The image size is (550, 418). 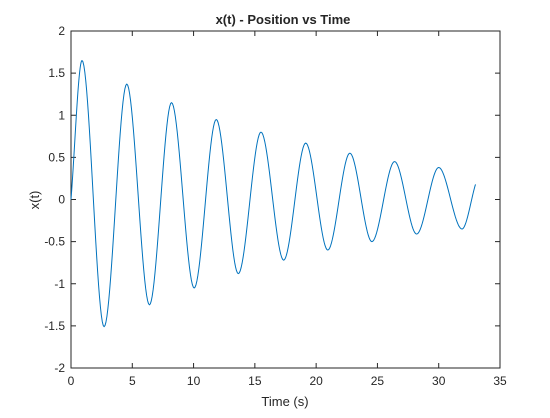 What do you see at coordinates (194, 381) in the screenshot?
I see `x-tick-label: 10` at bounding box center [194, 381].